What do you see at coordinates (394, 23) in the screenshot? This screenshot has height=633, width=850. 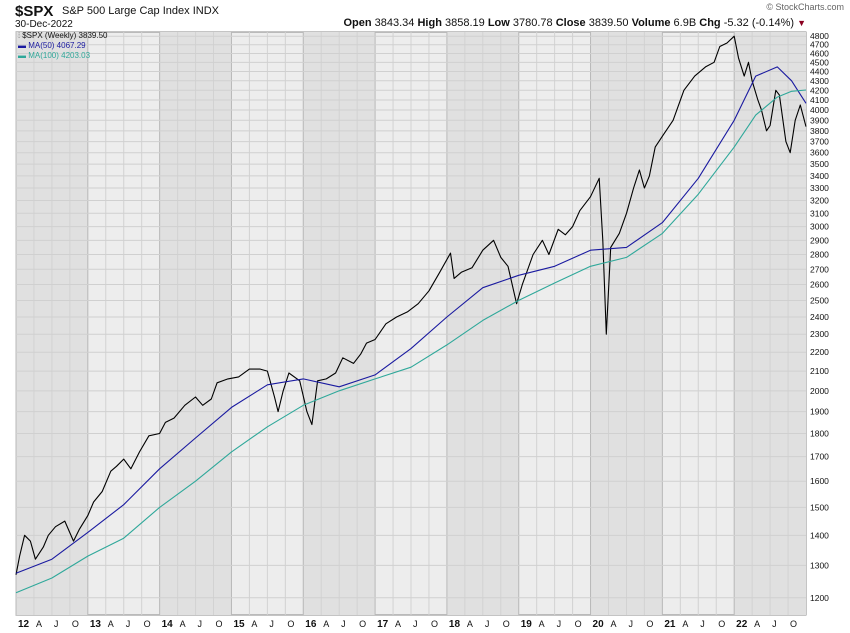 I see `open-value: 3843.34` at bounding box center [394, 23].